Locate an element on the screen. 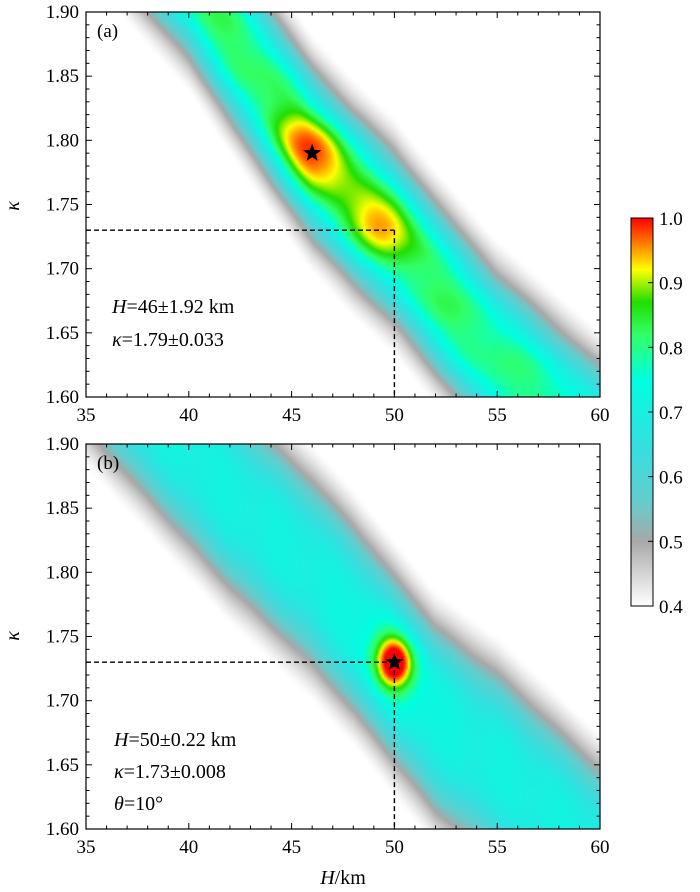  annotation-k-b: κ=1.73±0.008 is located at coordinates (170, 772).